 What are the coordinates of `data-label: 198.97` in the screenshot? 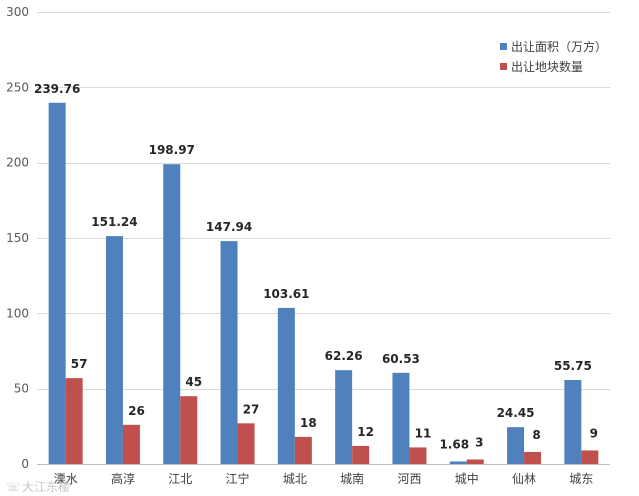 It's located at (172, 150).